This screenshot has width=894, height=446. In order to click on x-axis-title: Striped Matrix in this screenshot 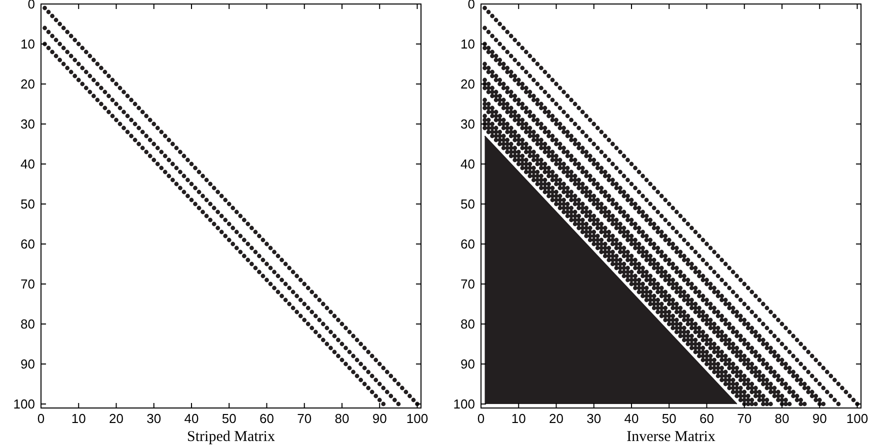, I will do `click(231, 437)`.